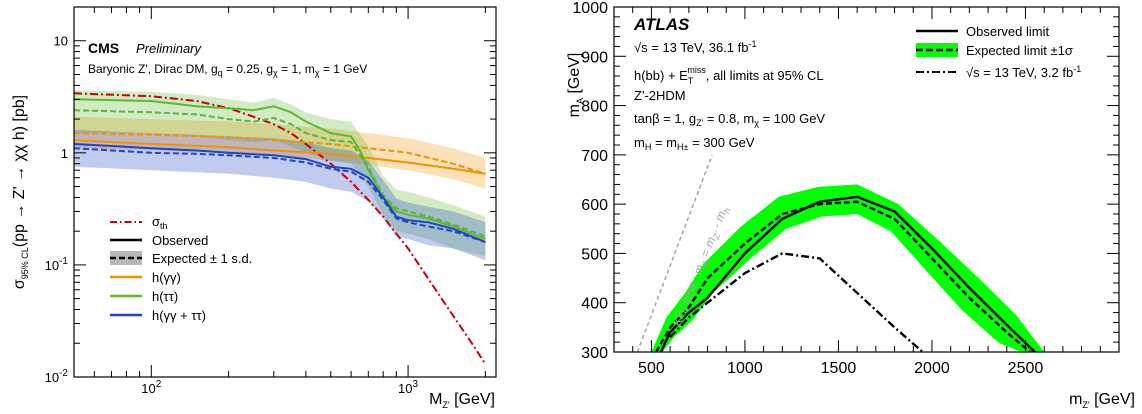 The width and height of the screenshot is (1142, 414). Describe the element at coordinates (103, 48) in the screenshot. I see `cms-experiment-label: CMS` at that location.